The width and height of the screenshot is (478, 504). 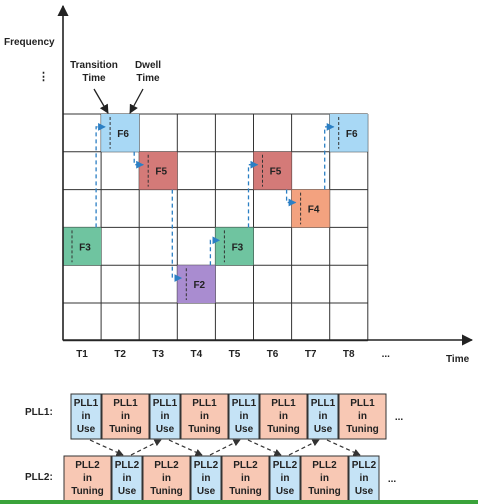 I want to click on pll2-block-use, so click(x=364, y=478).